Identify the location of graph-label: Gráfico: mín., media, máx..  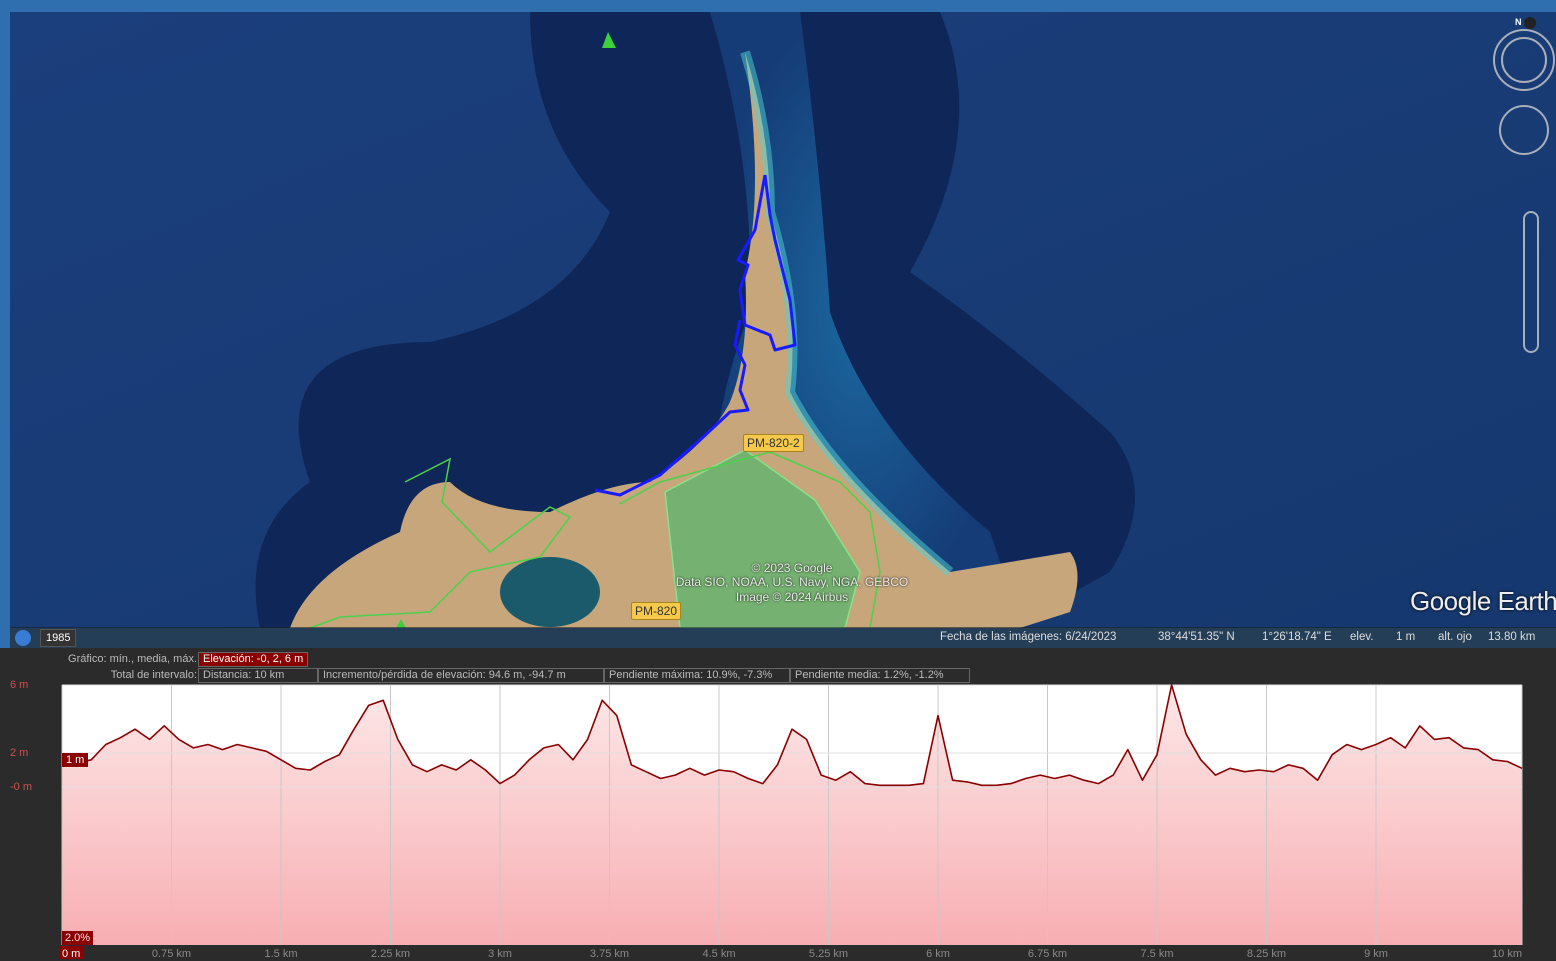
(132, 659).